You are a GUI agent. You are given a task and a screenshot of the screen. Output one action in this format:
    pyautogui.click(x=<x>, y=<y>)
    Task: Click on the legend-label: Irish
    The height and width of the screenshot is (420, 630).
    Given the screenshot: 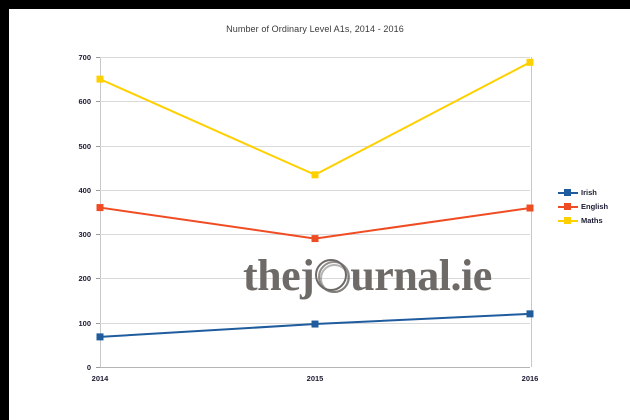 What is the action you would take?
    pyautogui.click(x=589, y=192)
    